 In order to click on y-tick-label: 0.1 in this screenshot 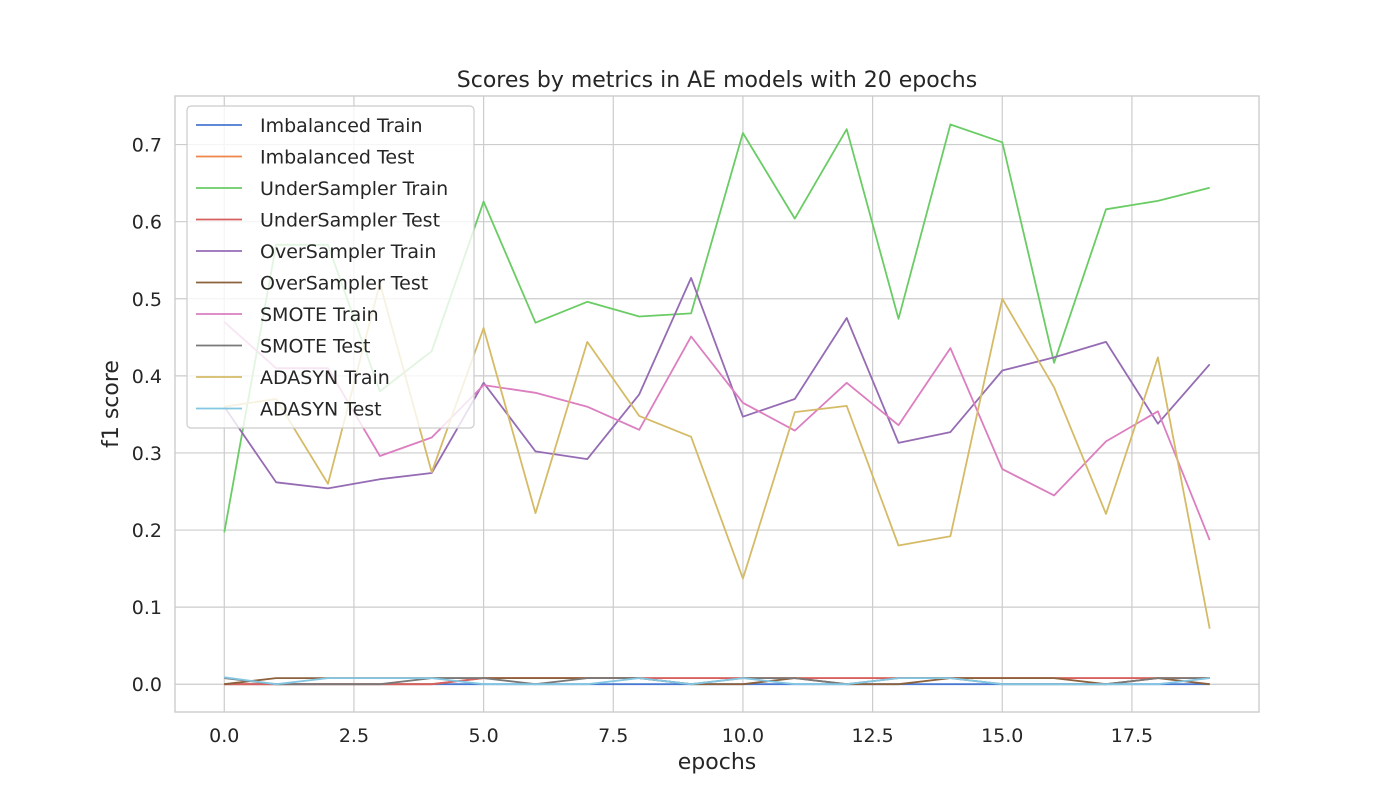, I will do `click(147, 608)`.